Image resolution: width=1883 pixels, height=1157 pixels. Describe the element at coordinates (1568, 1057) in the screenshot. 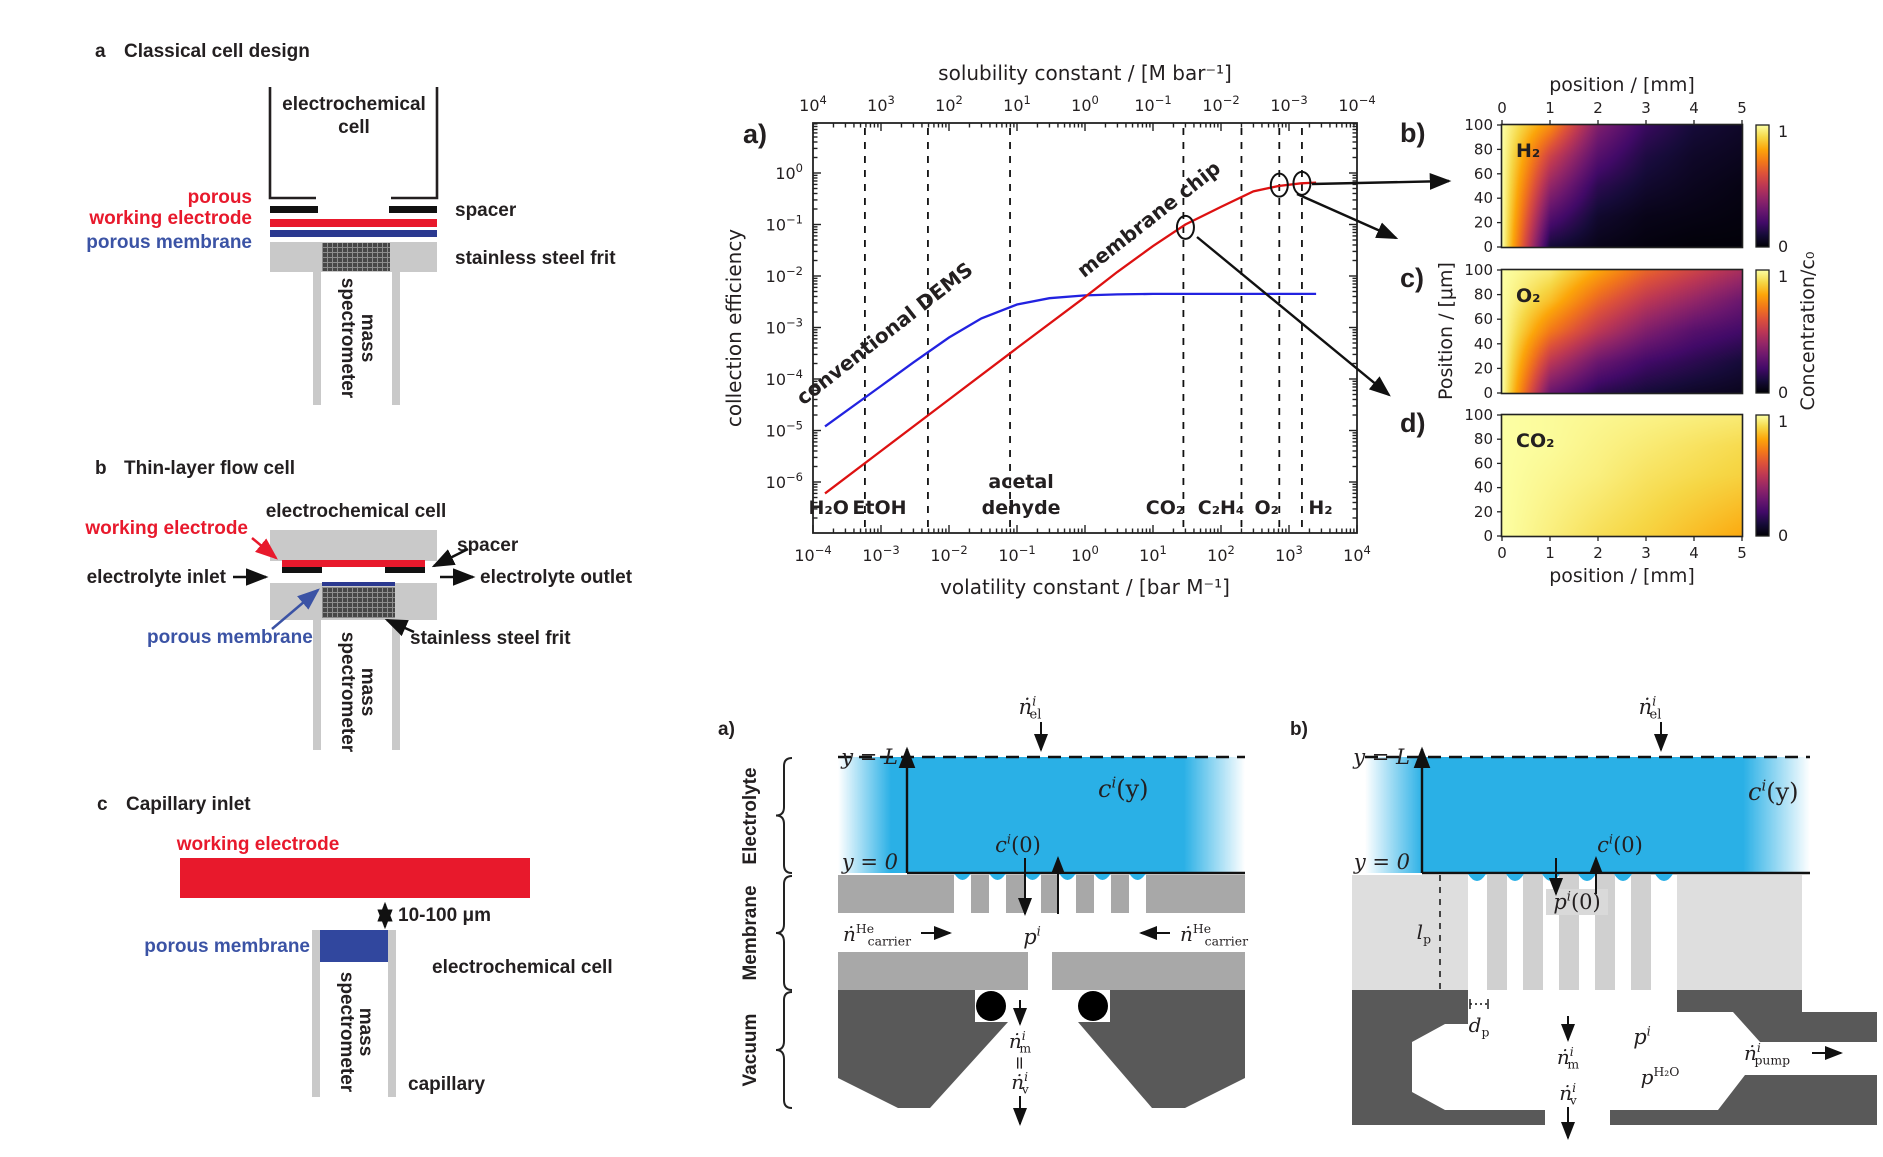

I see `n-m-label-b: ṅi m` at that location.